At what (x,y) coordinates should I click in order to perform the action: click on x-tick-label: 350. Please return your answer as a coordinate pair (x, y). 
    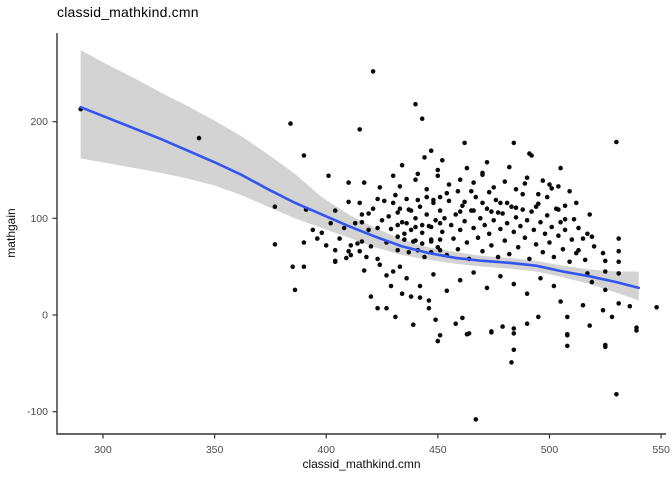
    Looking at the image, I should click on (215, 450).